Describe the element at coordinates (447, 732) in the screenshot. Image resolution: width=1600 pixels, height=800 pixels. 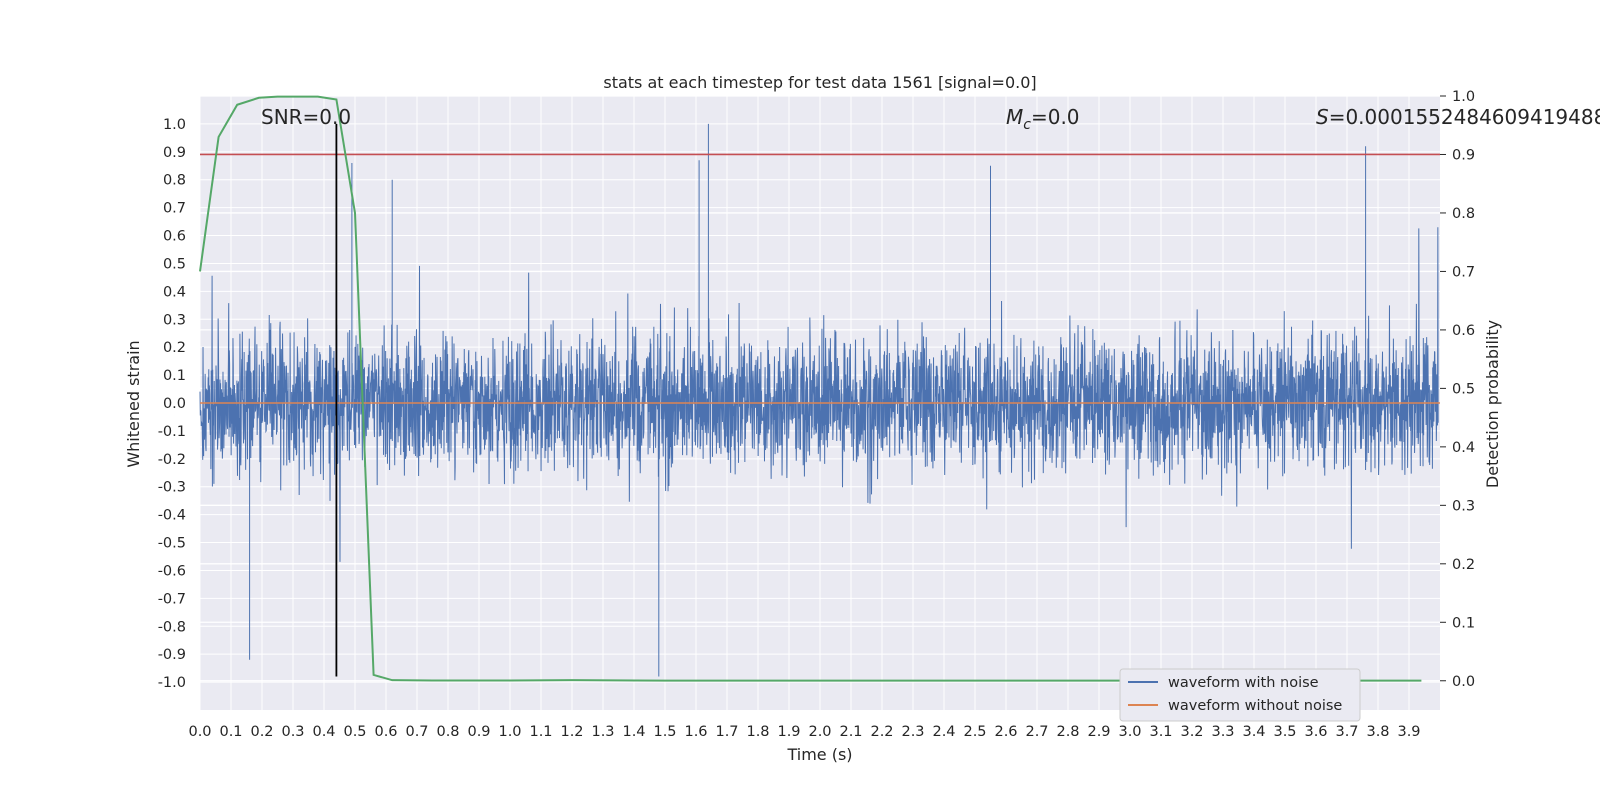
I see `x-tick-label: 0.8` at that location.